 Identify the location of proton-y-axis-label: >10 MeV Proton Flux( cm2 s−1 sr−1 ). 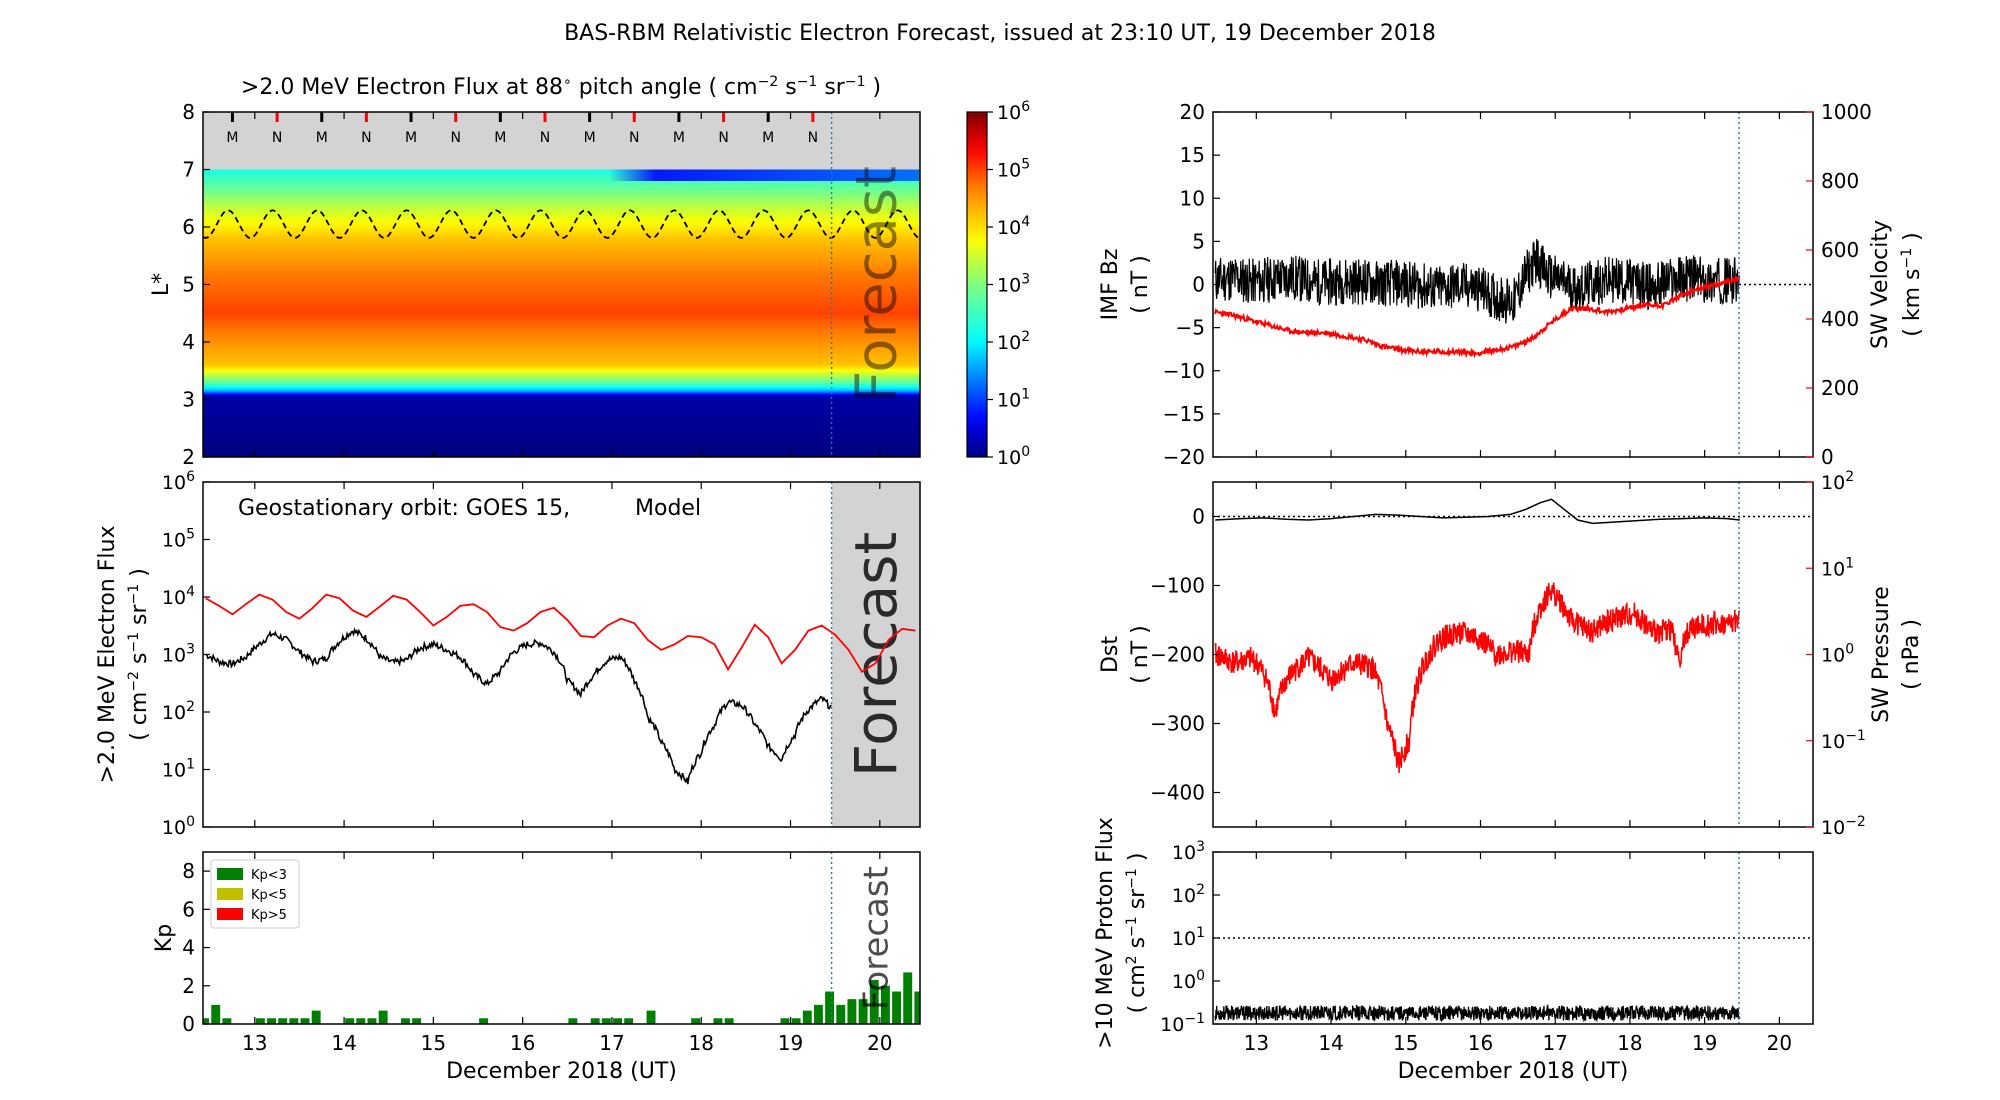
(1121, 933).